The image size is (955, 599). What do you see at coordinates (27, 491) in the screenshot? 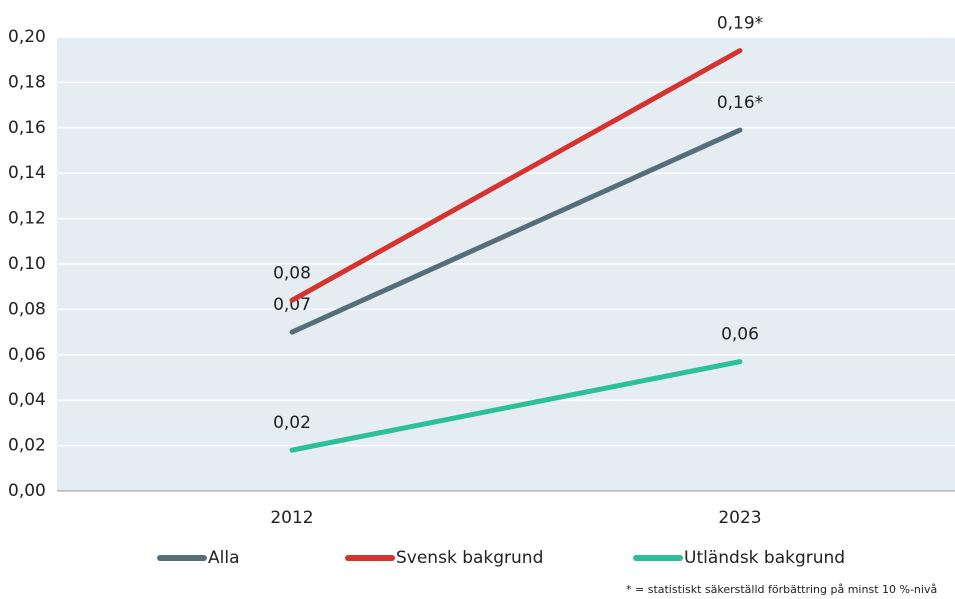
I see `y-tick-label: 0,00` at bounding box center [27, 491].